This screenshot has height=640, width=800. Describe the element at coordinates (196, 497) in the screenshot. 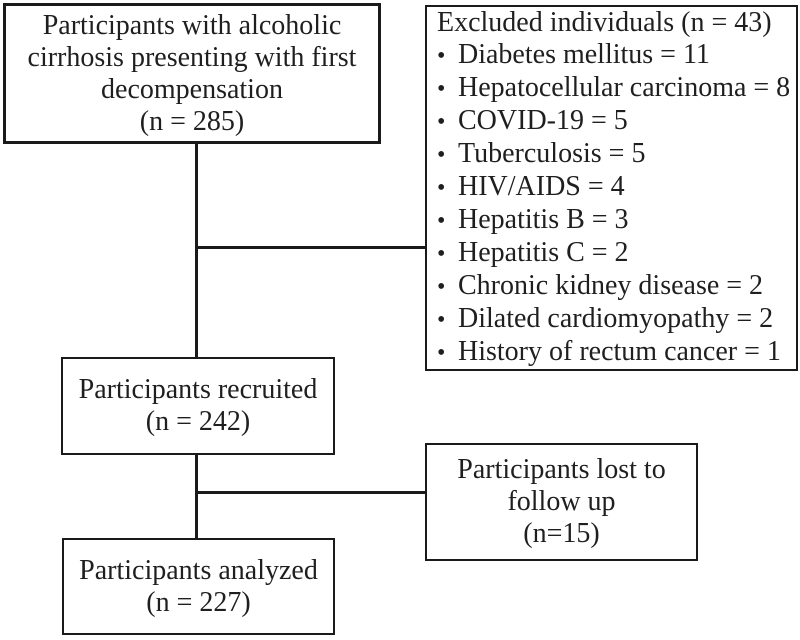

I see `connector-recruited-to-analyzed` at that location.